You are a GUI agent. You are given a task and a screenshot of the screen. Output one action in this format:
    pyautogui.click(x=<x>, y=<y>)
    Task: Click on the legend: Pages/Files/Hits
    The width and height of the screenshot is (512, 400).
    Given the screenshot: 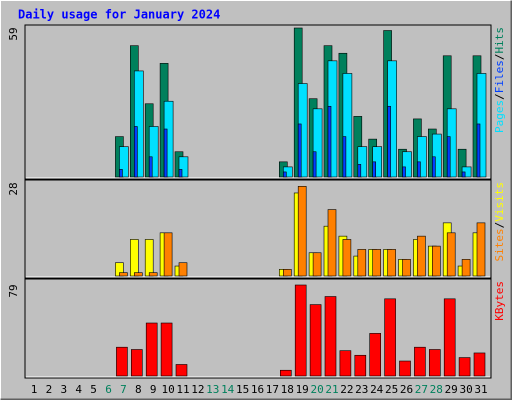 What is the action you would take?
    pyautogui.click(x=499, y=80)
    